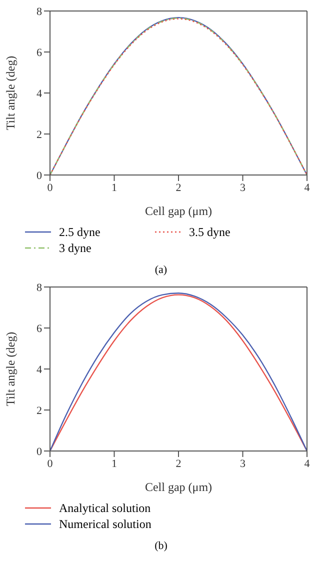 This screenshot has height=572, width=322. Describe the element at coordinates (161, 546) in the screenshot. I see `text: (b)` at that location.